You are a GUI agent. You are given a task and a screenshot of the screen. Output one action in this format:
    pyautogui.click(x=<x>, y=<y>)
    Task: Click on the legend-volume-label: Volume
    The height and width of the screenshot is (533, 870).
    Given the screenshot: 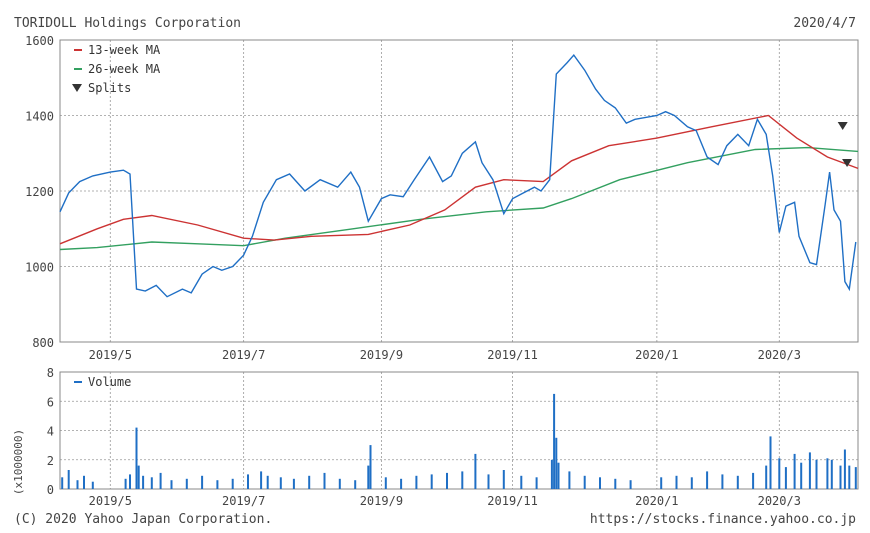 What is the action you would take?
    pyautogui.click(x=109, y=382)
    